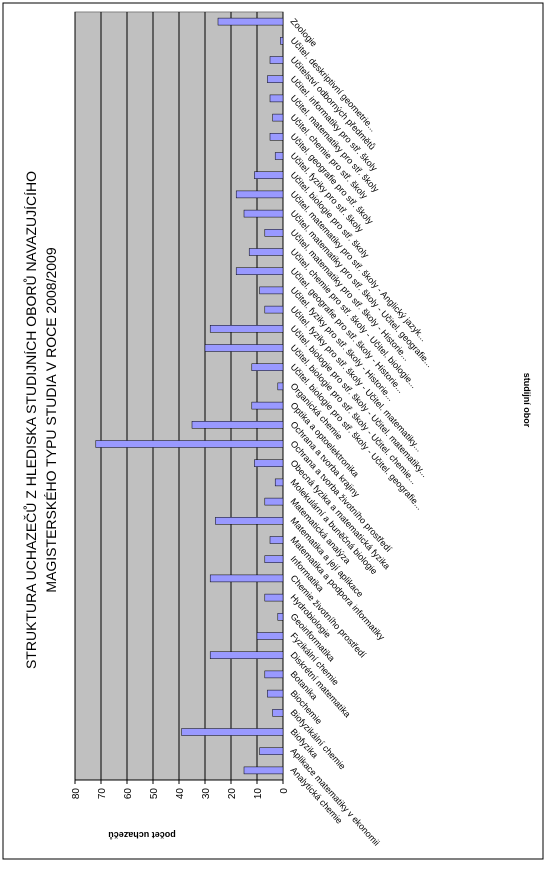 This screenshot has width=549, height=871. What do you see at coordinates (76, 794) in the screenshot?
I see `x-tick-label: 80` at bounding box center [76, 794].